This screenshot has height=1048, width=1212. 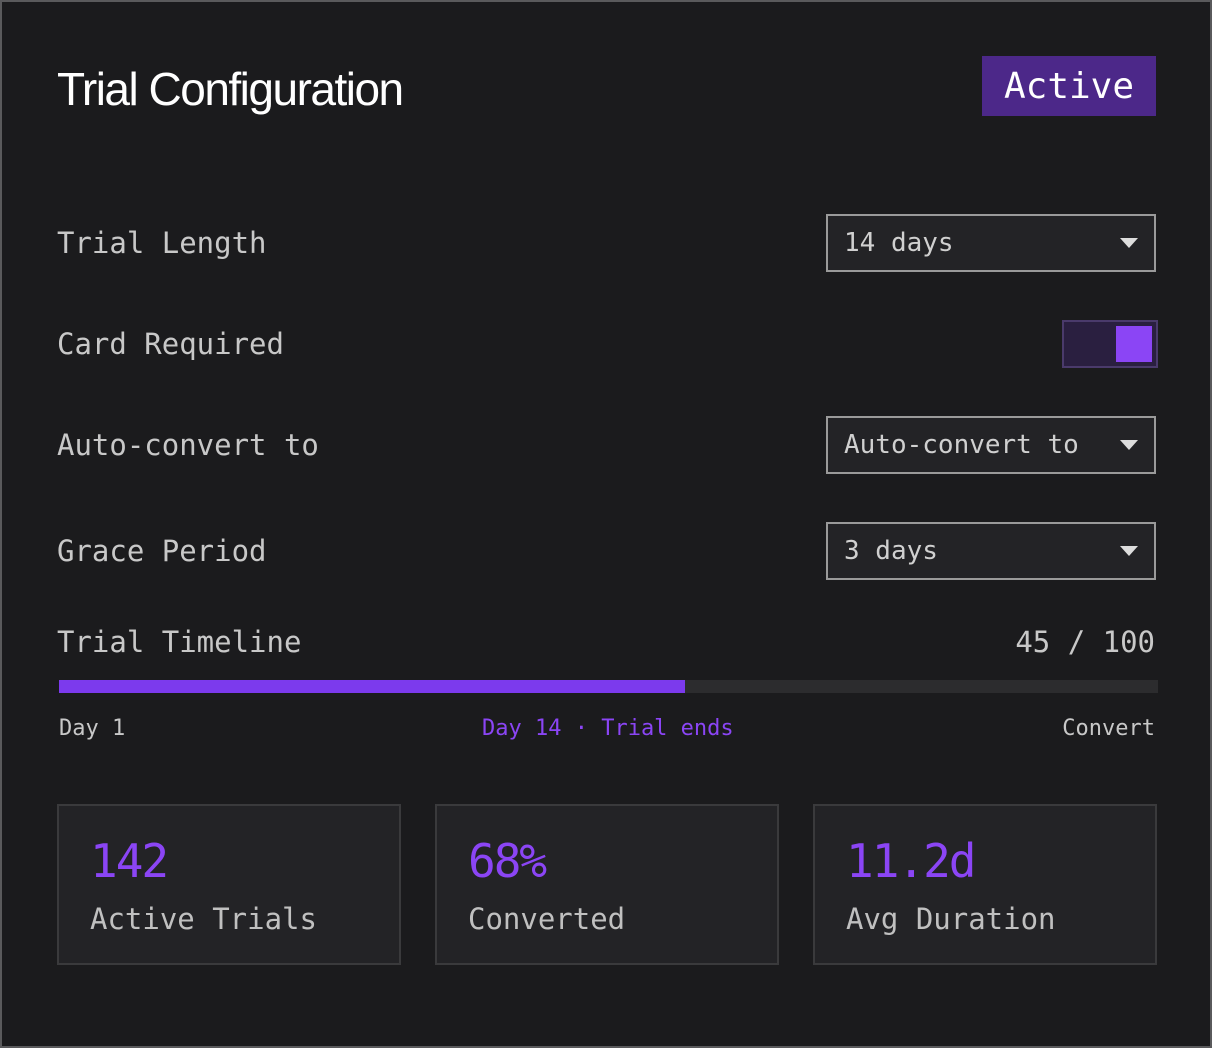 I want to click on stat-value: 142, so click(x=129, y=861).